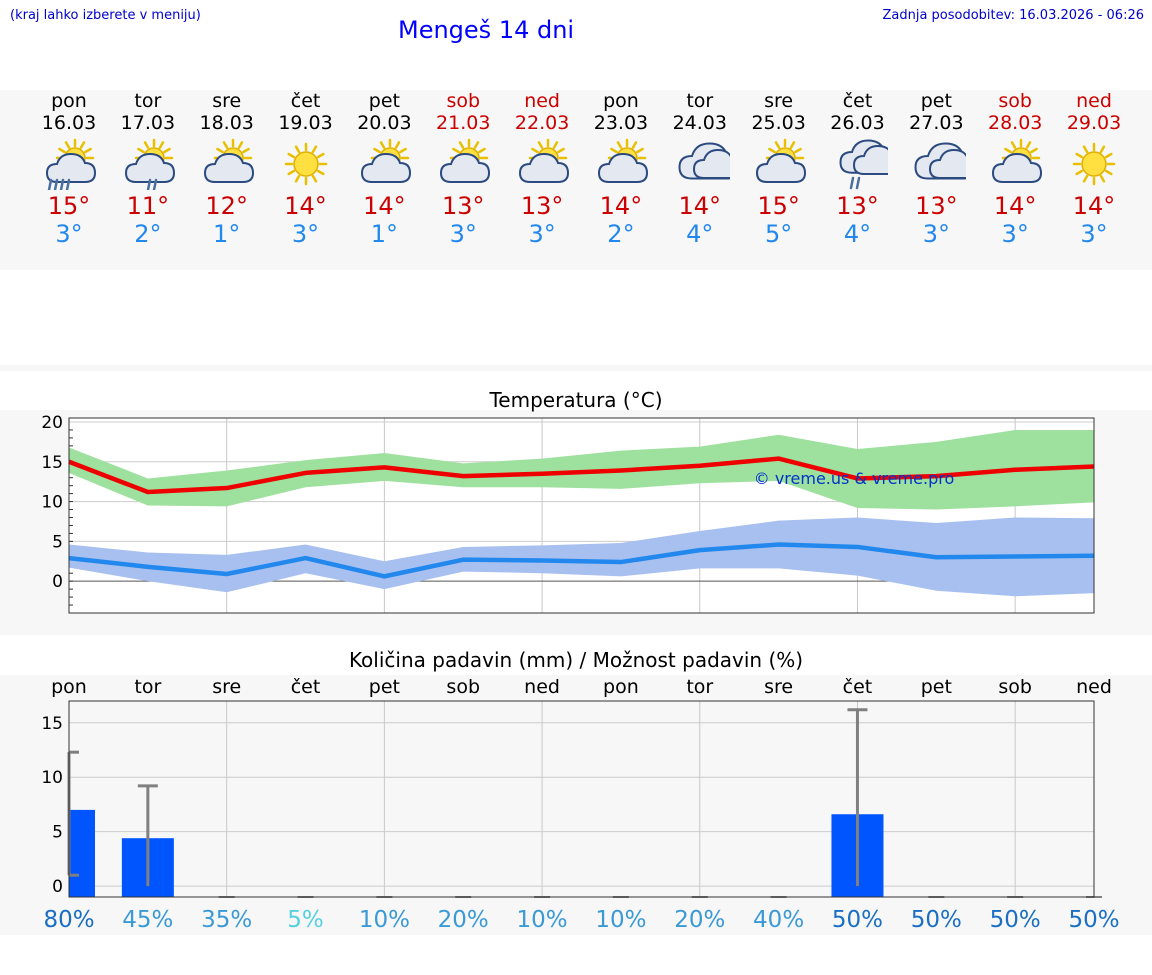 This screenshot has height=975, width=1152. I want to click on day-date: 23.03, so click(621, 123).